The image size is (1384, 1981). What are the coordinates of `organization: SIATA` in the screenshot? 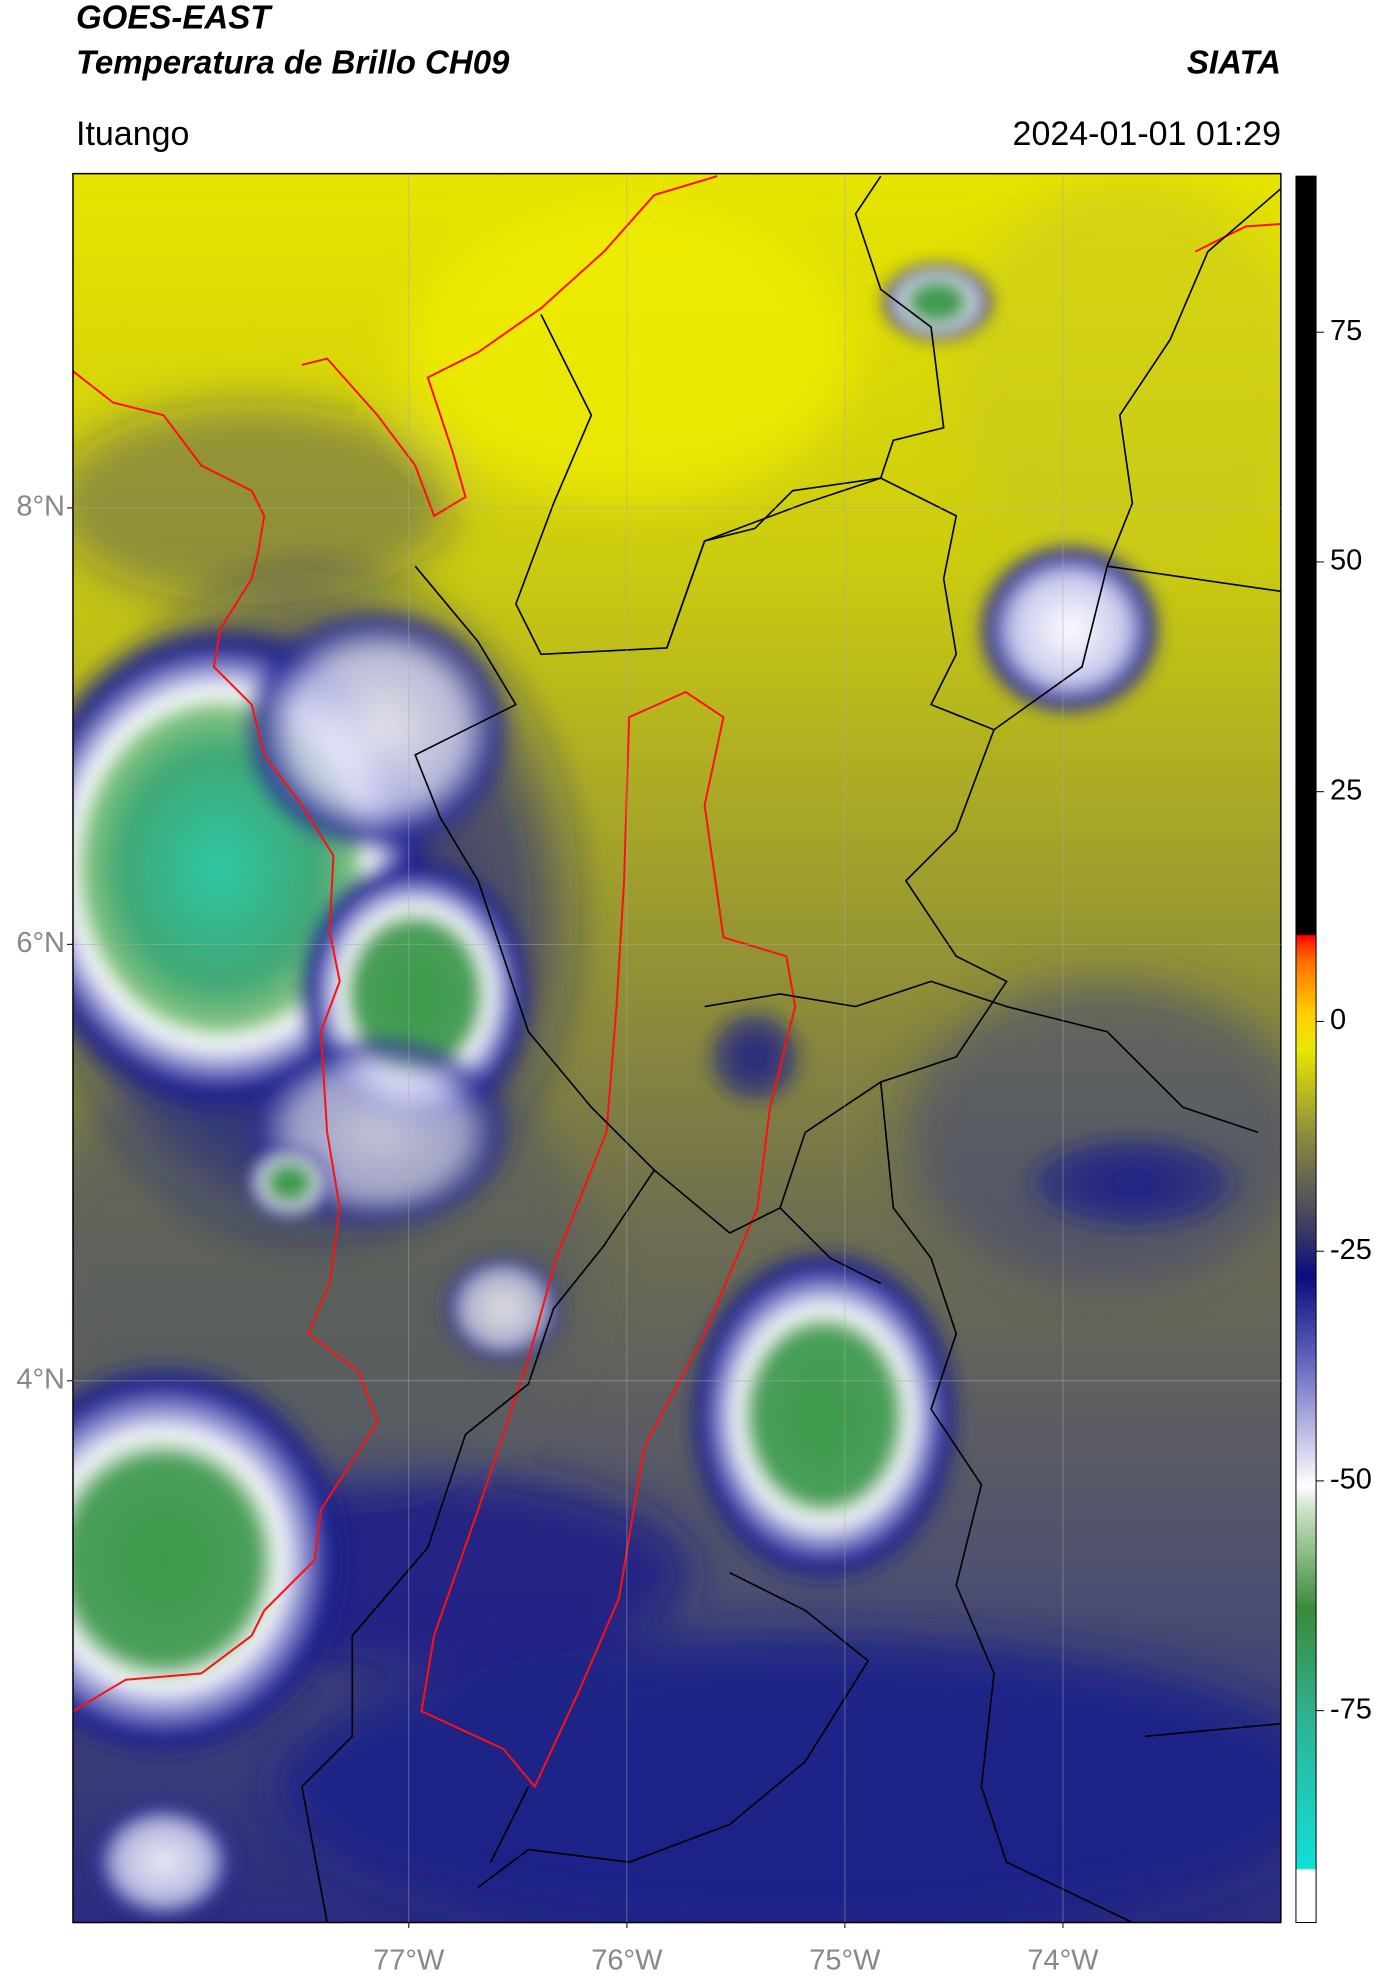 It's located at (1234, 62).